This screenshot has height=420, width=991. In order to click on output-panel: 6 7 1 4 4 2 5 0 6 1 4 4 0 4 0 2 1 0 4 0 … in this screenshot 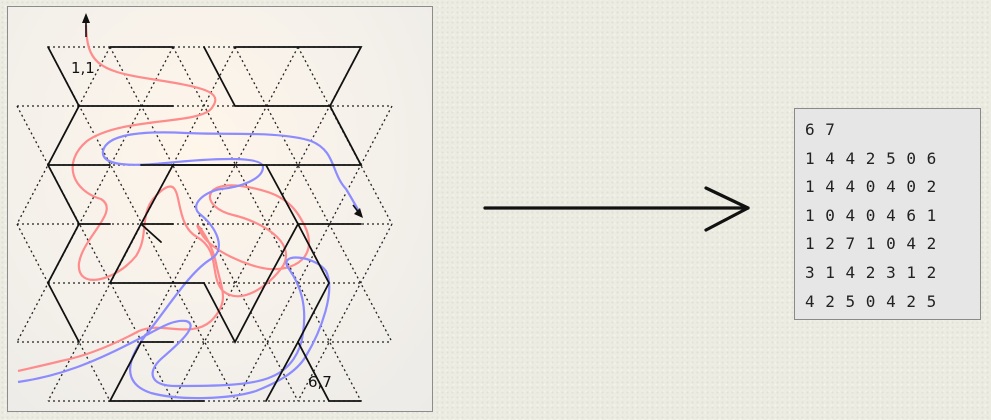, I will do `click(887, 214)`.